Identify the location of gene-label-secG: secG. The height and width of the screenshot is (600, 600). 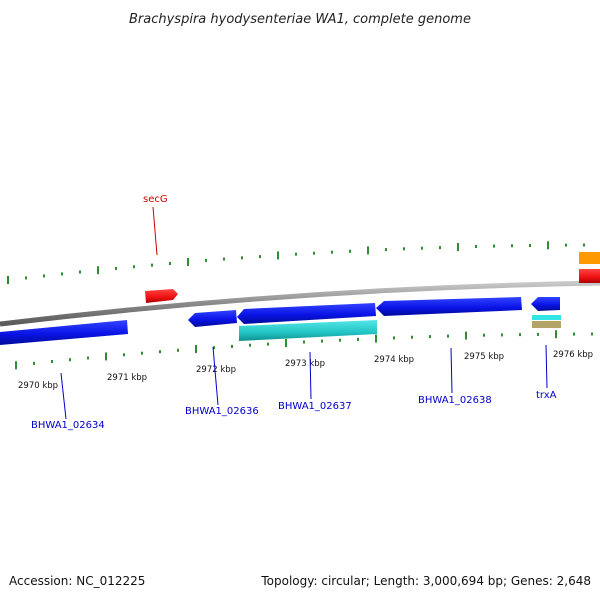
(155, 199).